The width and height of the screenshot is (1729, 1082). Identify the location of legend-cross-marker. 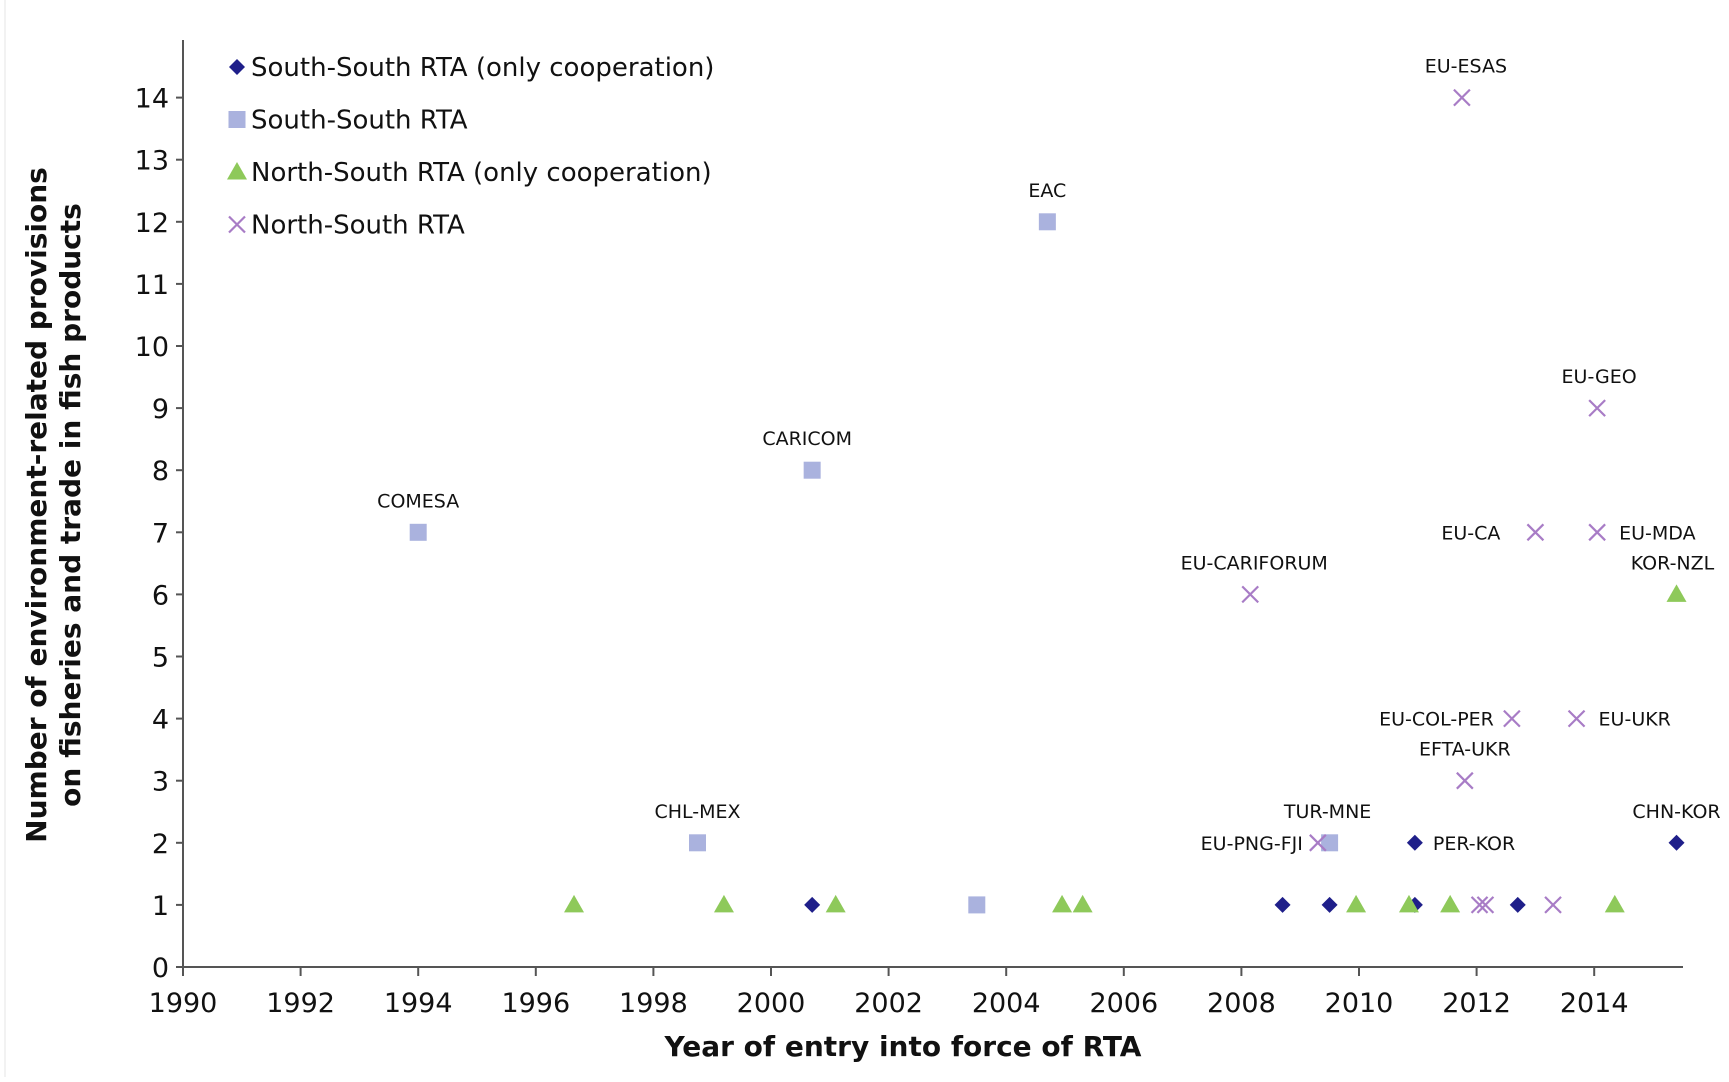
(237, 224).